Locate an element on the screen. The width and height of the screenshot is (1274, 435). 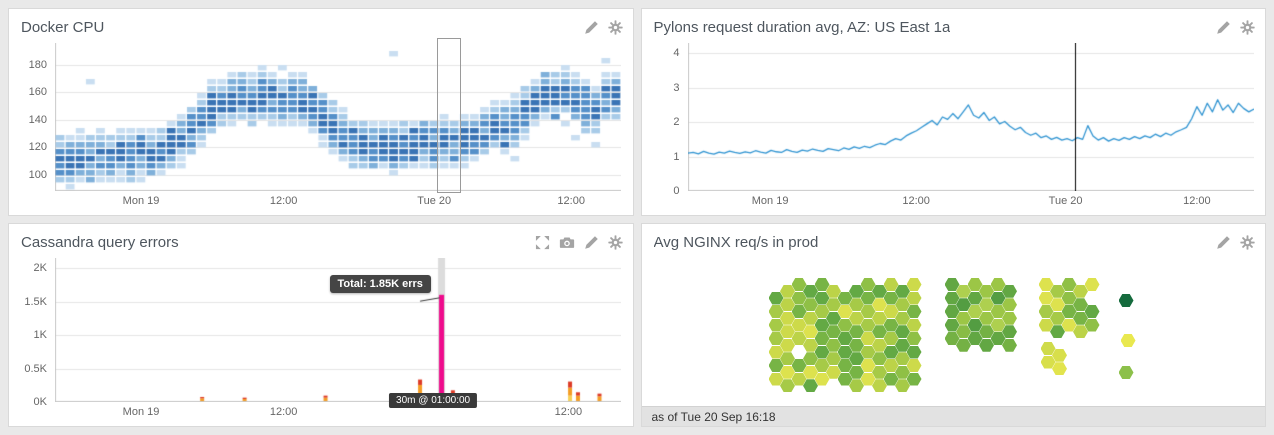
time-selection-rectangle is located at coordinates (448, 115).